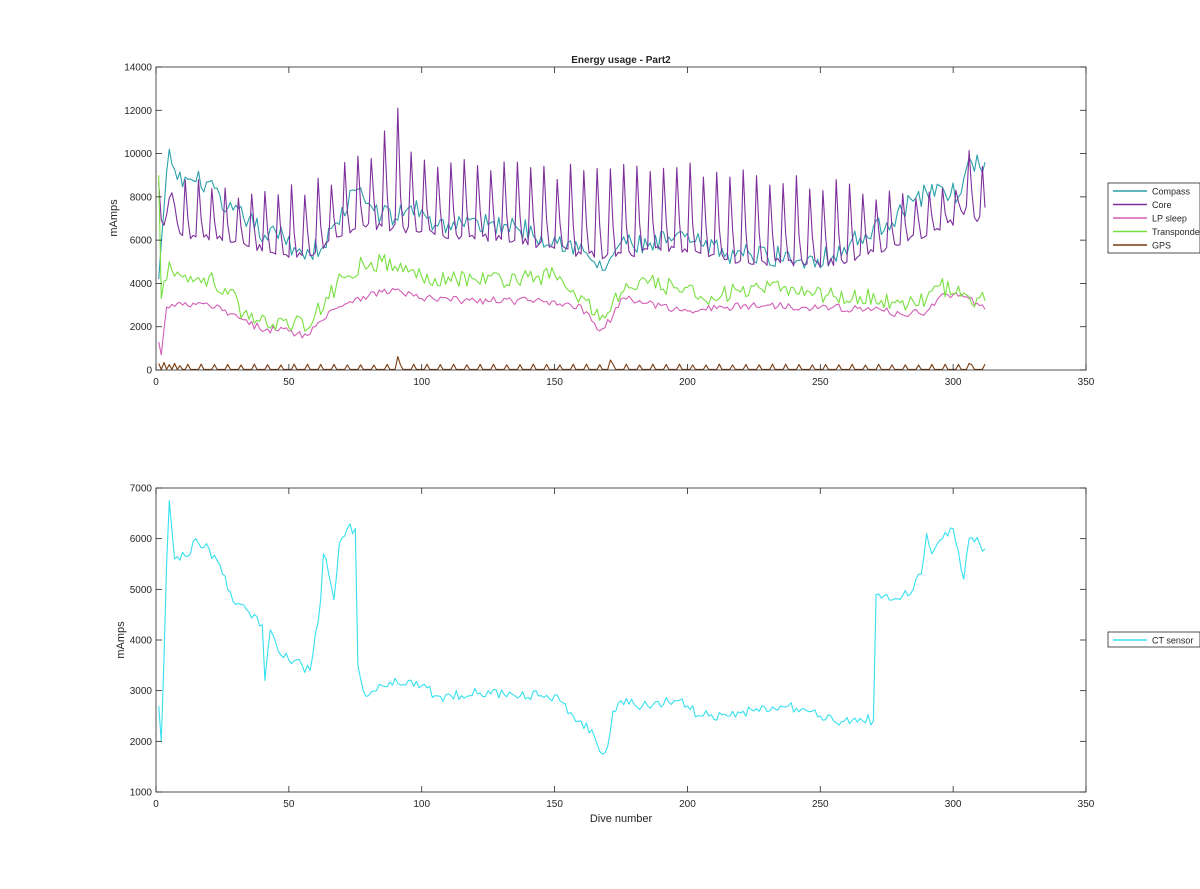  Describe the element at coordinates (572, 321) in the screenshot. I see `series-line-lp-sleep` at that location.